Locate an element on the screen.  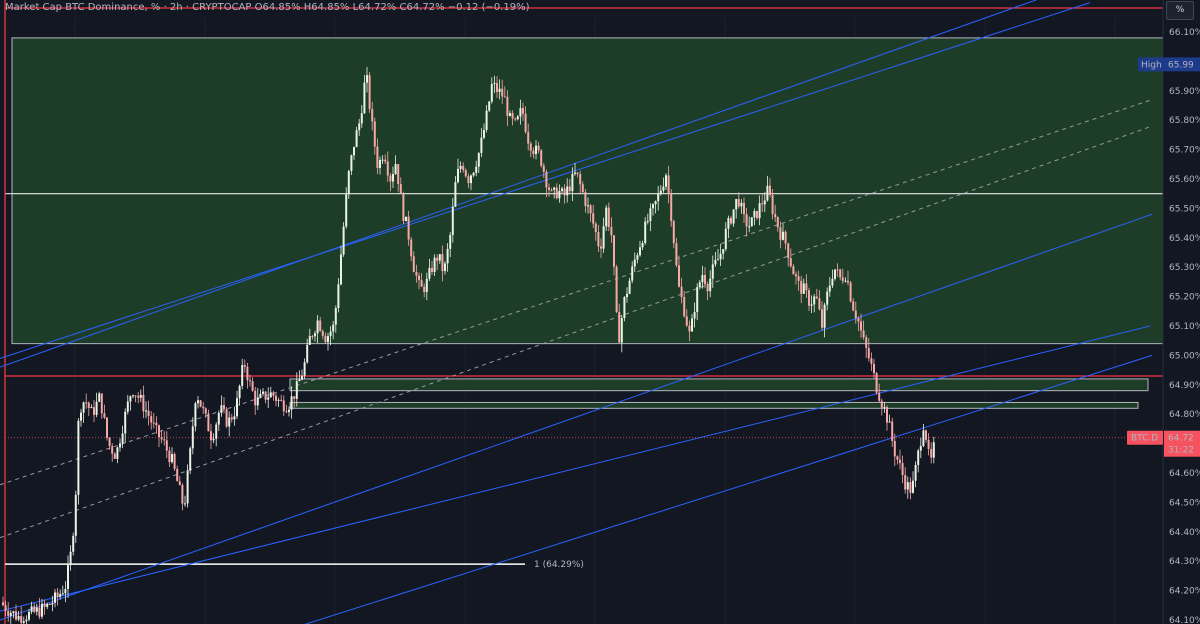
price-tick-label: 65.80% is located at coordinates (1184, 121).